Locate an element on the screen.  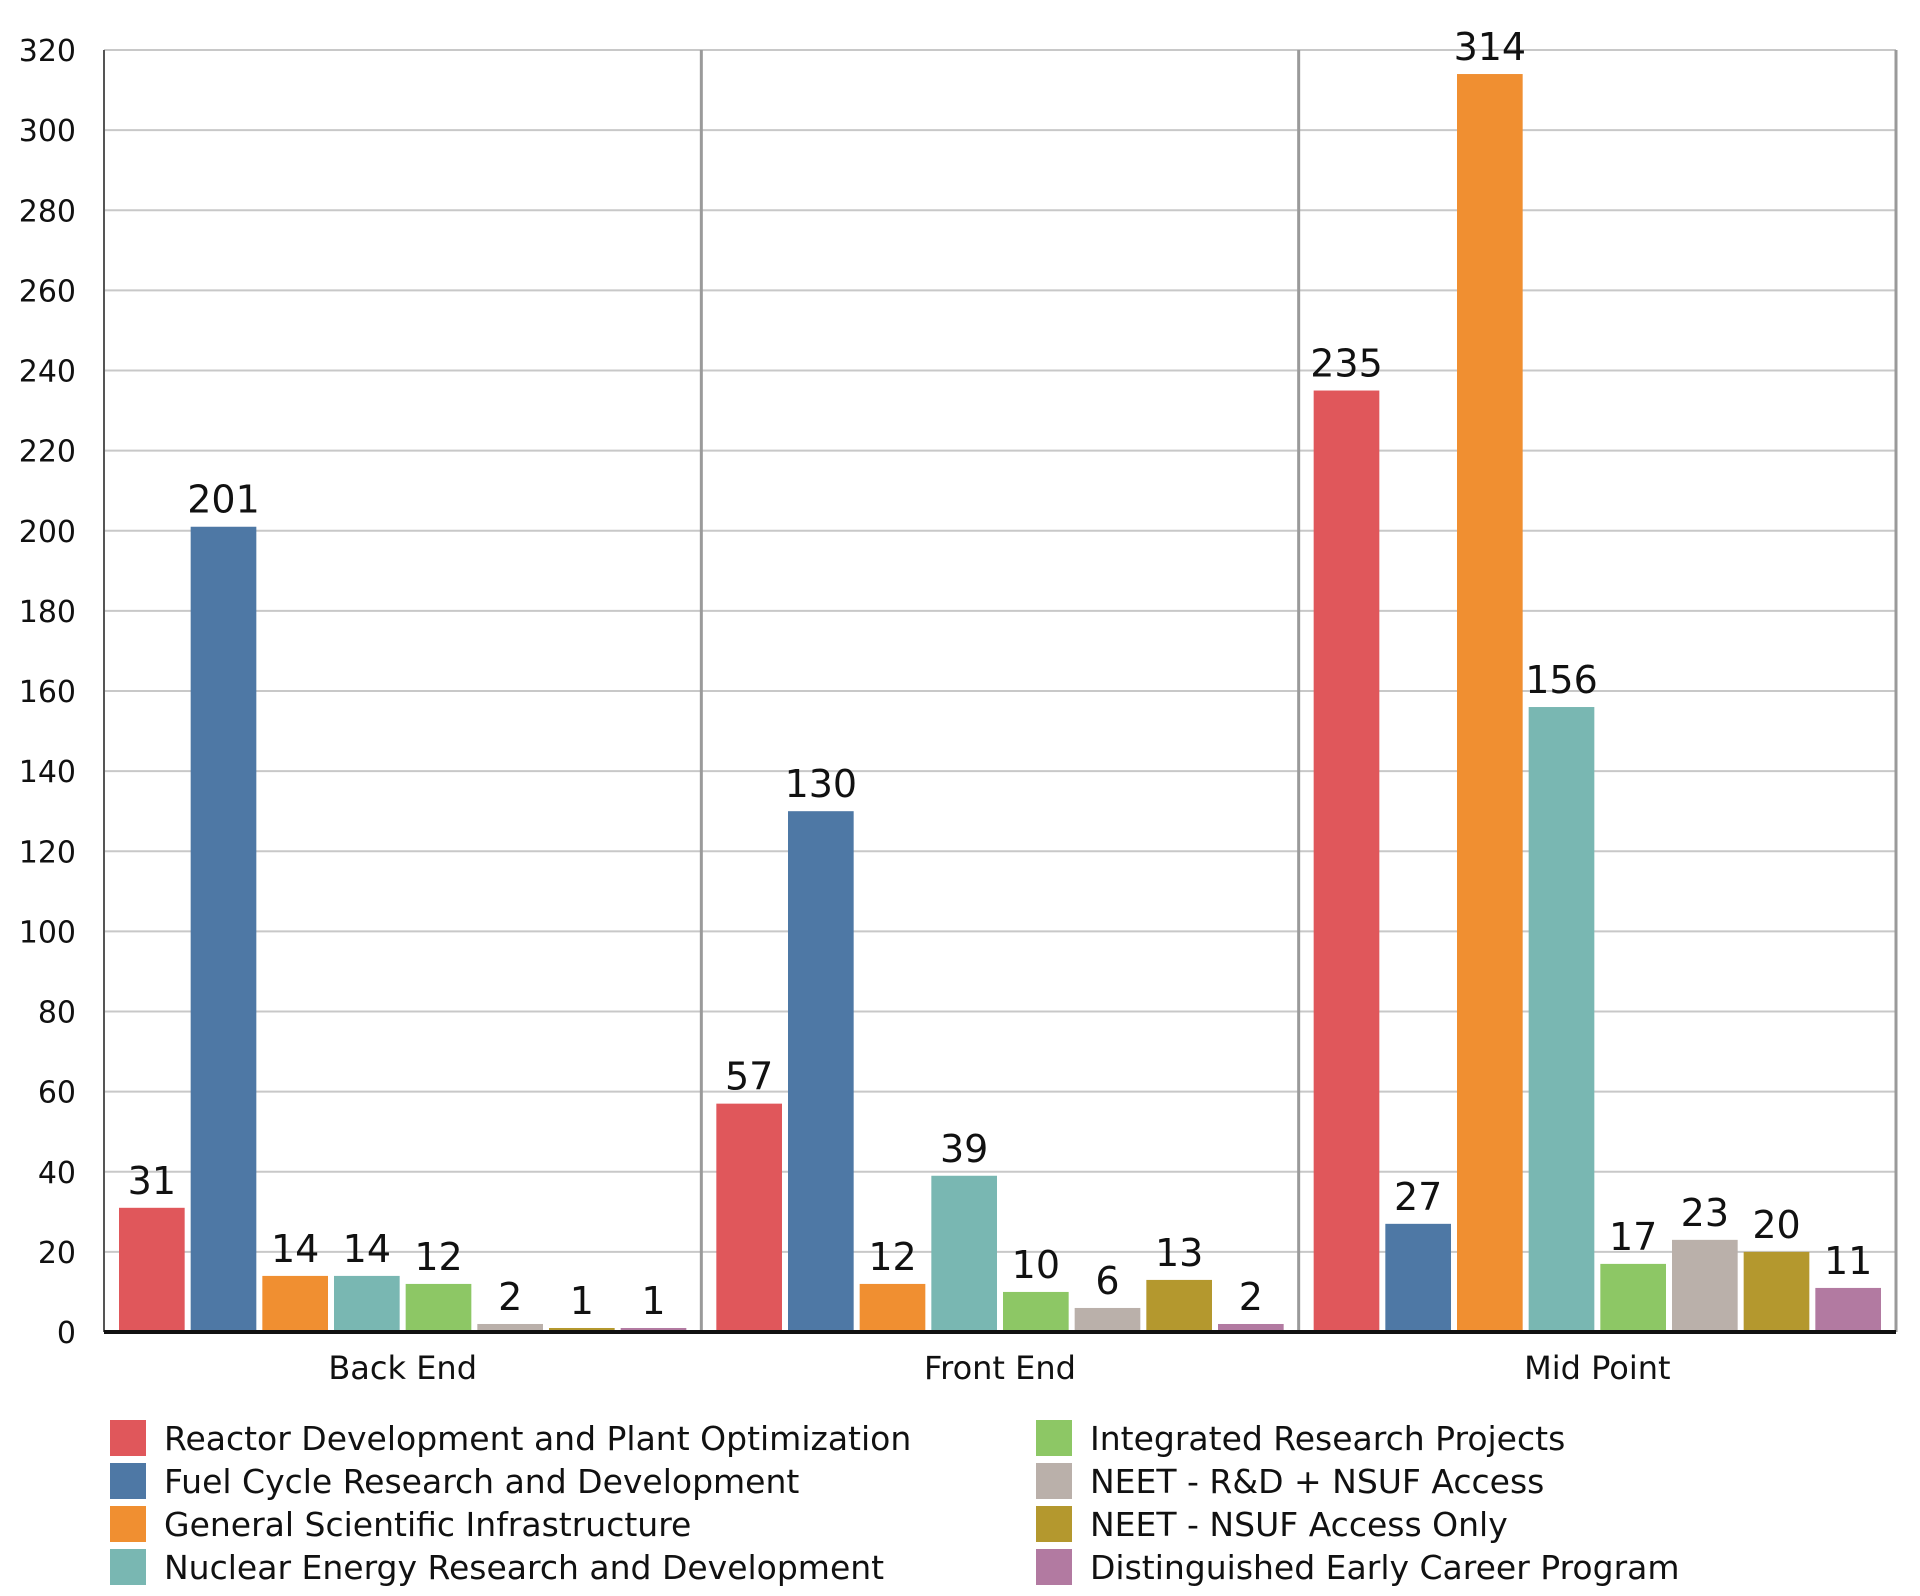
x-category-label: Back End is located at coordinates (402, 1368).